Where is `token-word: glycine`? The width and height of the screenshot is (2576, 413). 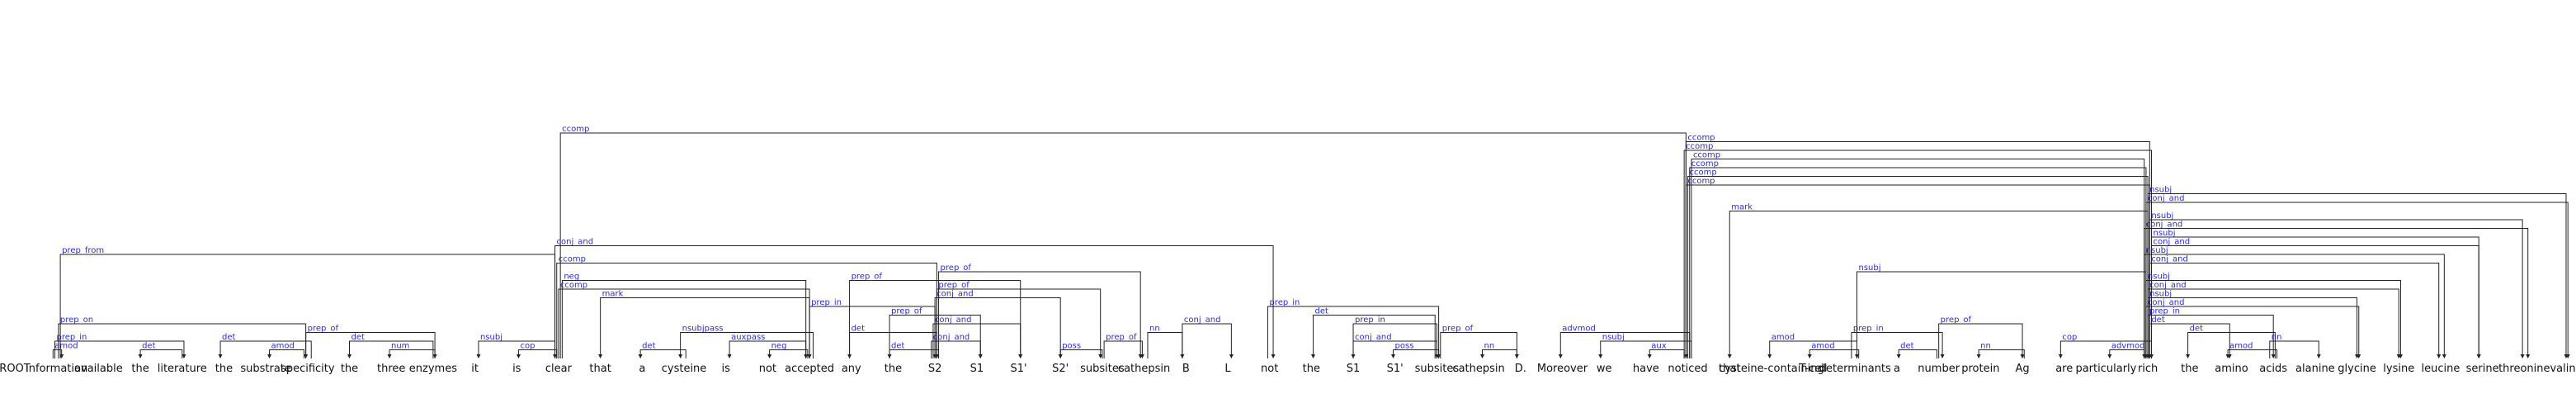
token-word: glycine is located at coordinates (2357, 369).